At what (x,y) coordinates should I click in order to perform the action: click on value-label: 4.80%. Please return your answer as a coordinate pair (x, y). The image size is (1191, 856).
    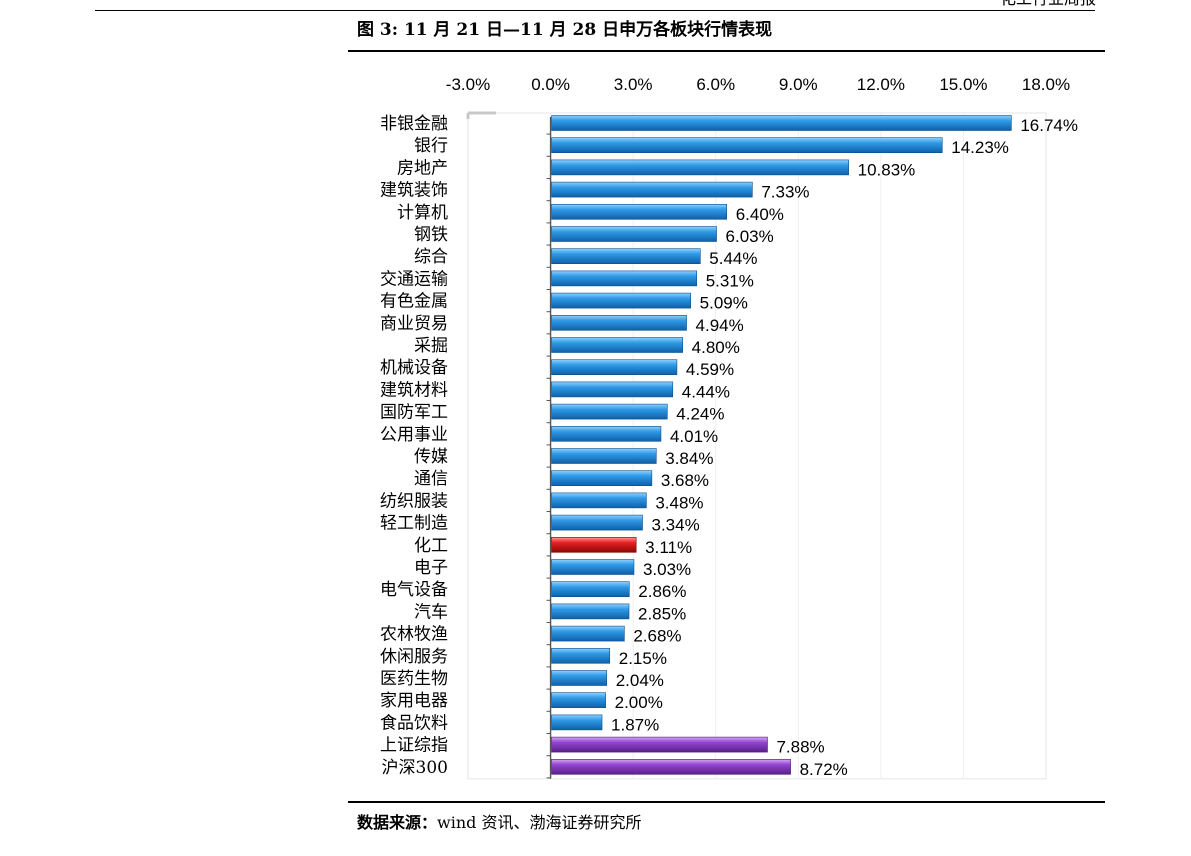
    Looking at the image, I should click on (716, 347).